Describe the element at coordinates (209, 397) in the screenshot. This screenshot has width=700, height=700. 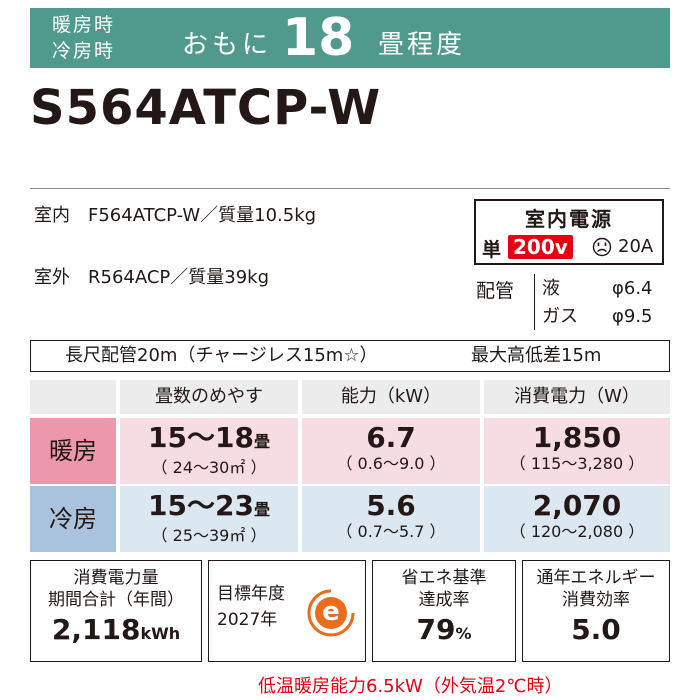
I see `table-header-tatami: 畳数のめやす` at that location.